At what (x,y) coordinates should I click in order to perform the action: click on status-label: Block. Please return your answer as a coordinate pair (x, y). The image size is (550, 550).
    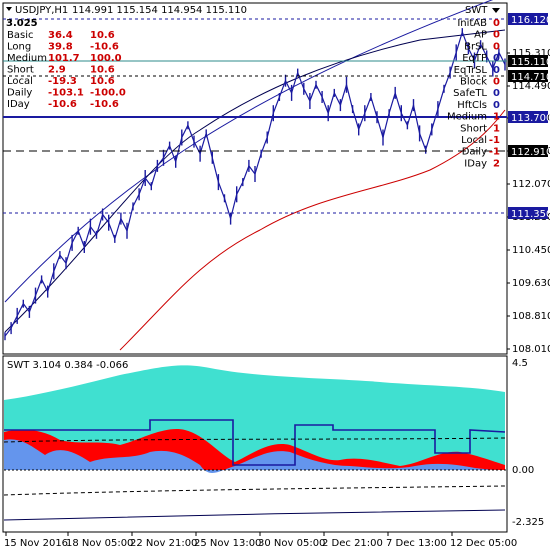
    Looking at the image, I should click on (473, 82).